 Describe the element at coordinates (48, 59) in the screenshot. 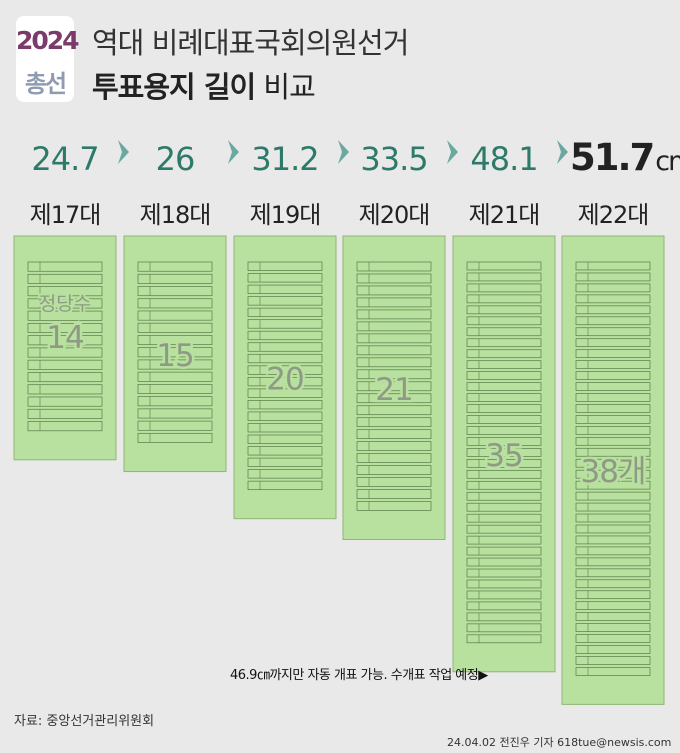

I see `election-logo: 2024 총선` at that location.